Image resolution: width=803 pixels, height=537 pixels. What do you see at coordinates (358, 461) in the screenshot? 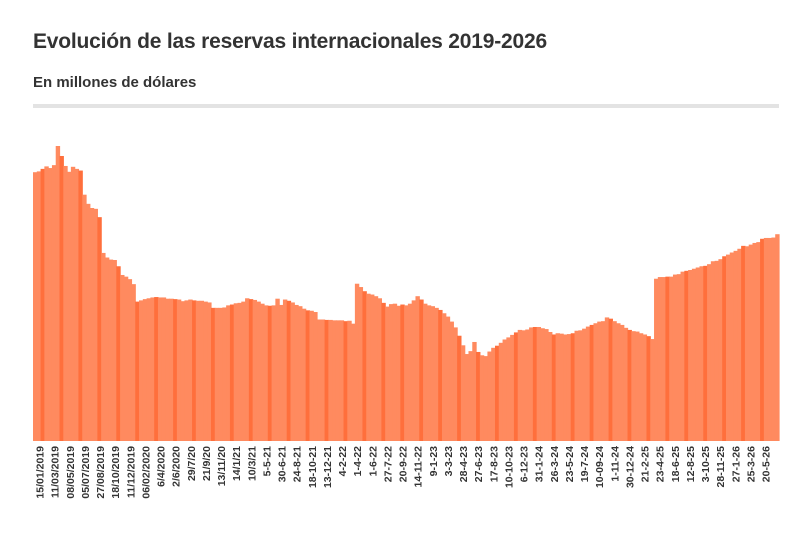
I see `x-tick-label: 1-4-22` at bounding box center [358, 461].